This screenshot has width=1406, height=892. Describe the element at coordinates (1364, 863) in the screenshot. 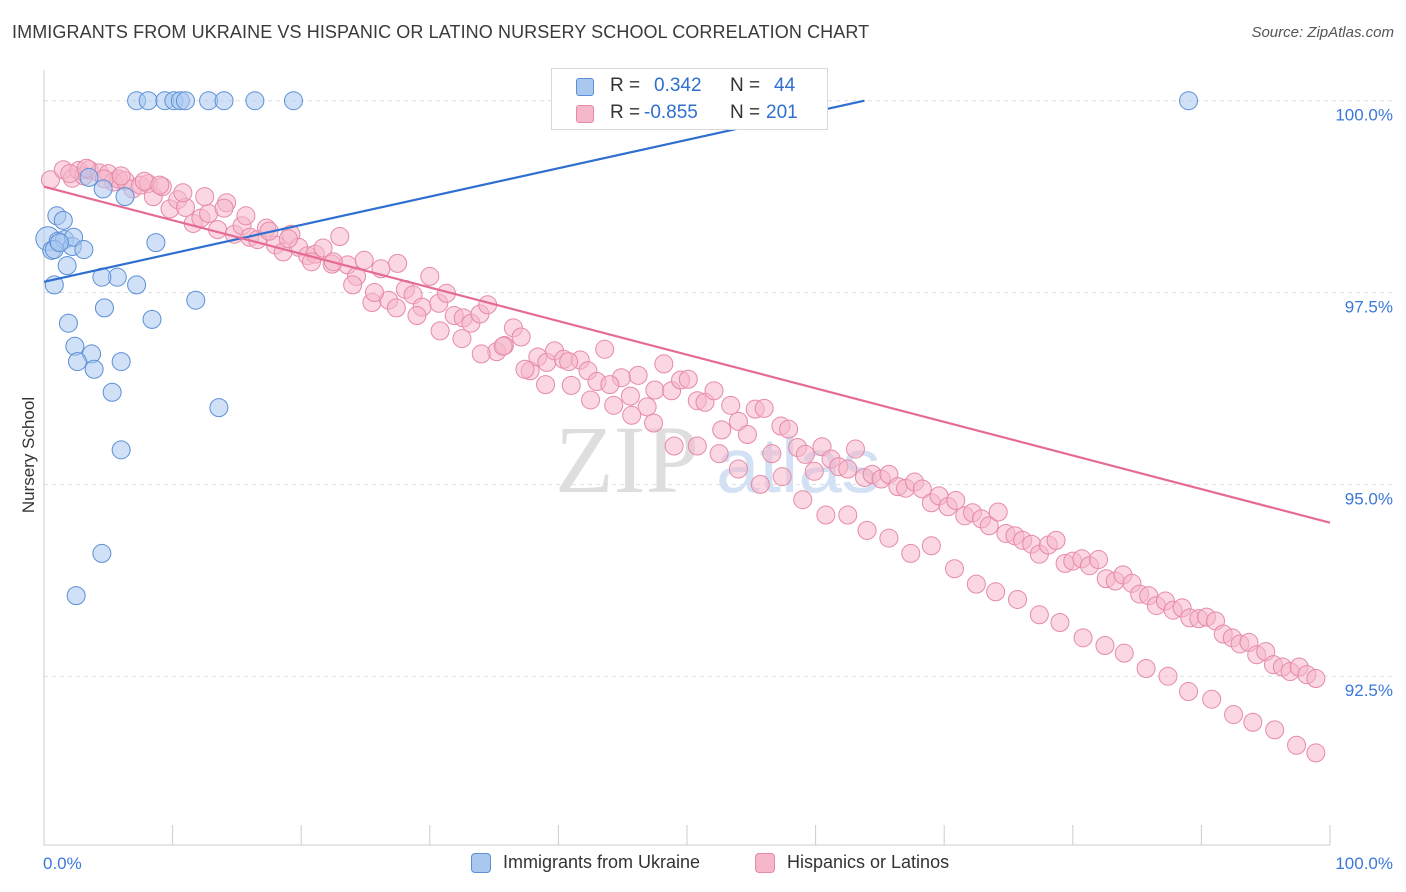

I see `x-tick-right: 100.0%` at that location.